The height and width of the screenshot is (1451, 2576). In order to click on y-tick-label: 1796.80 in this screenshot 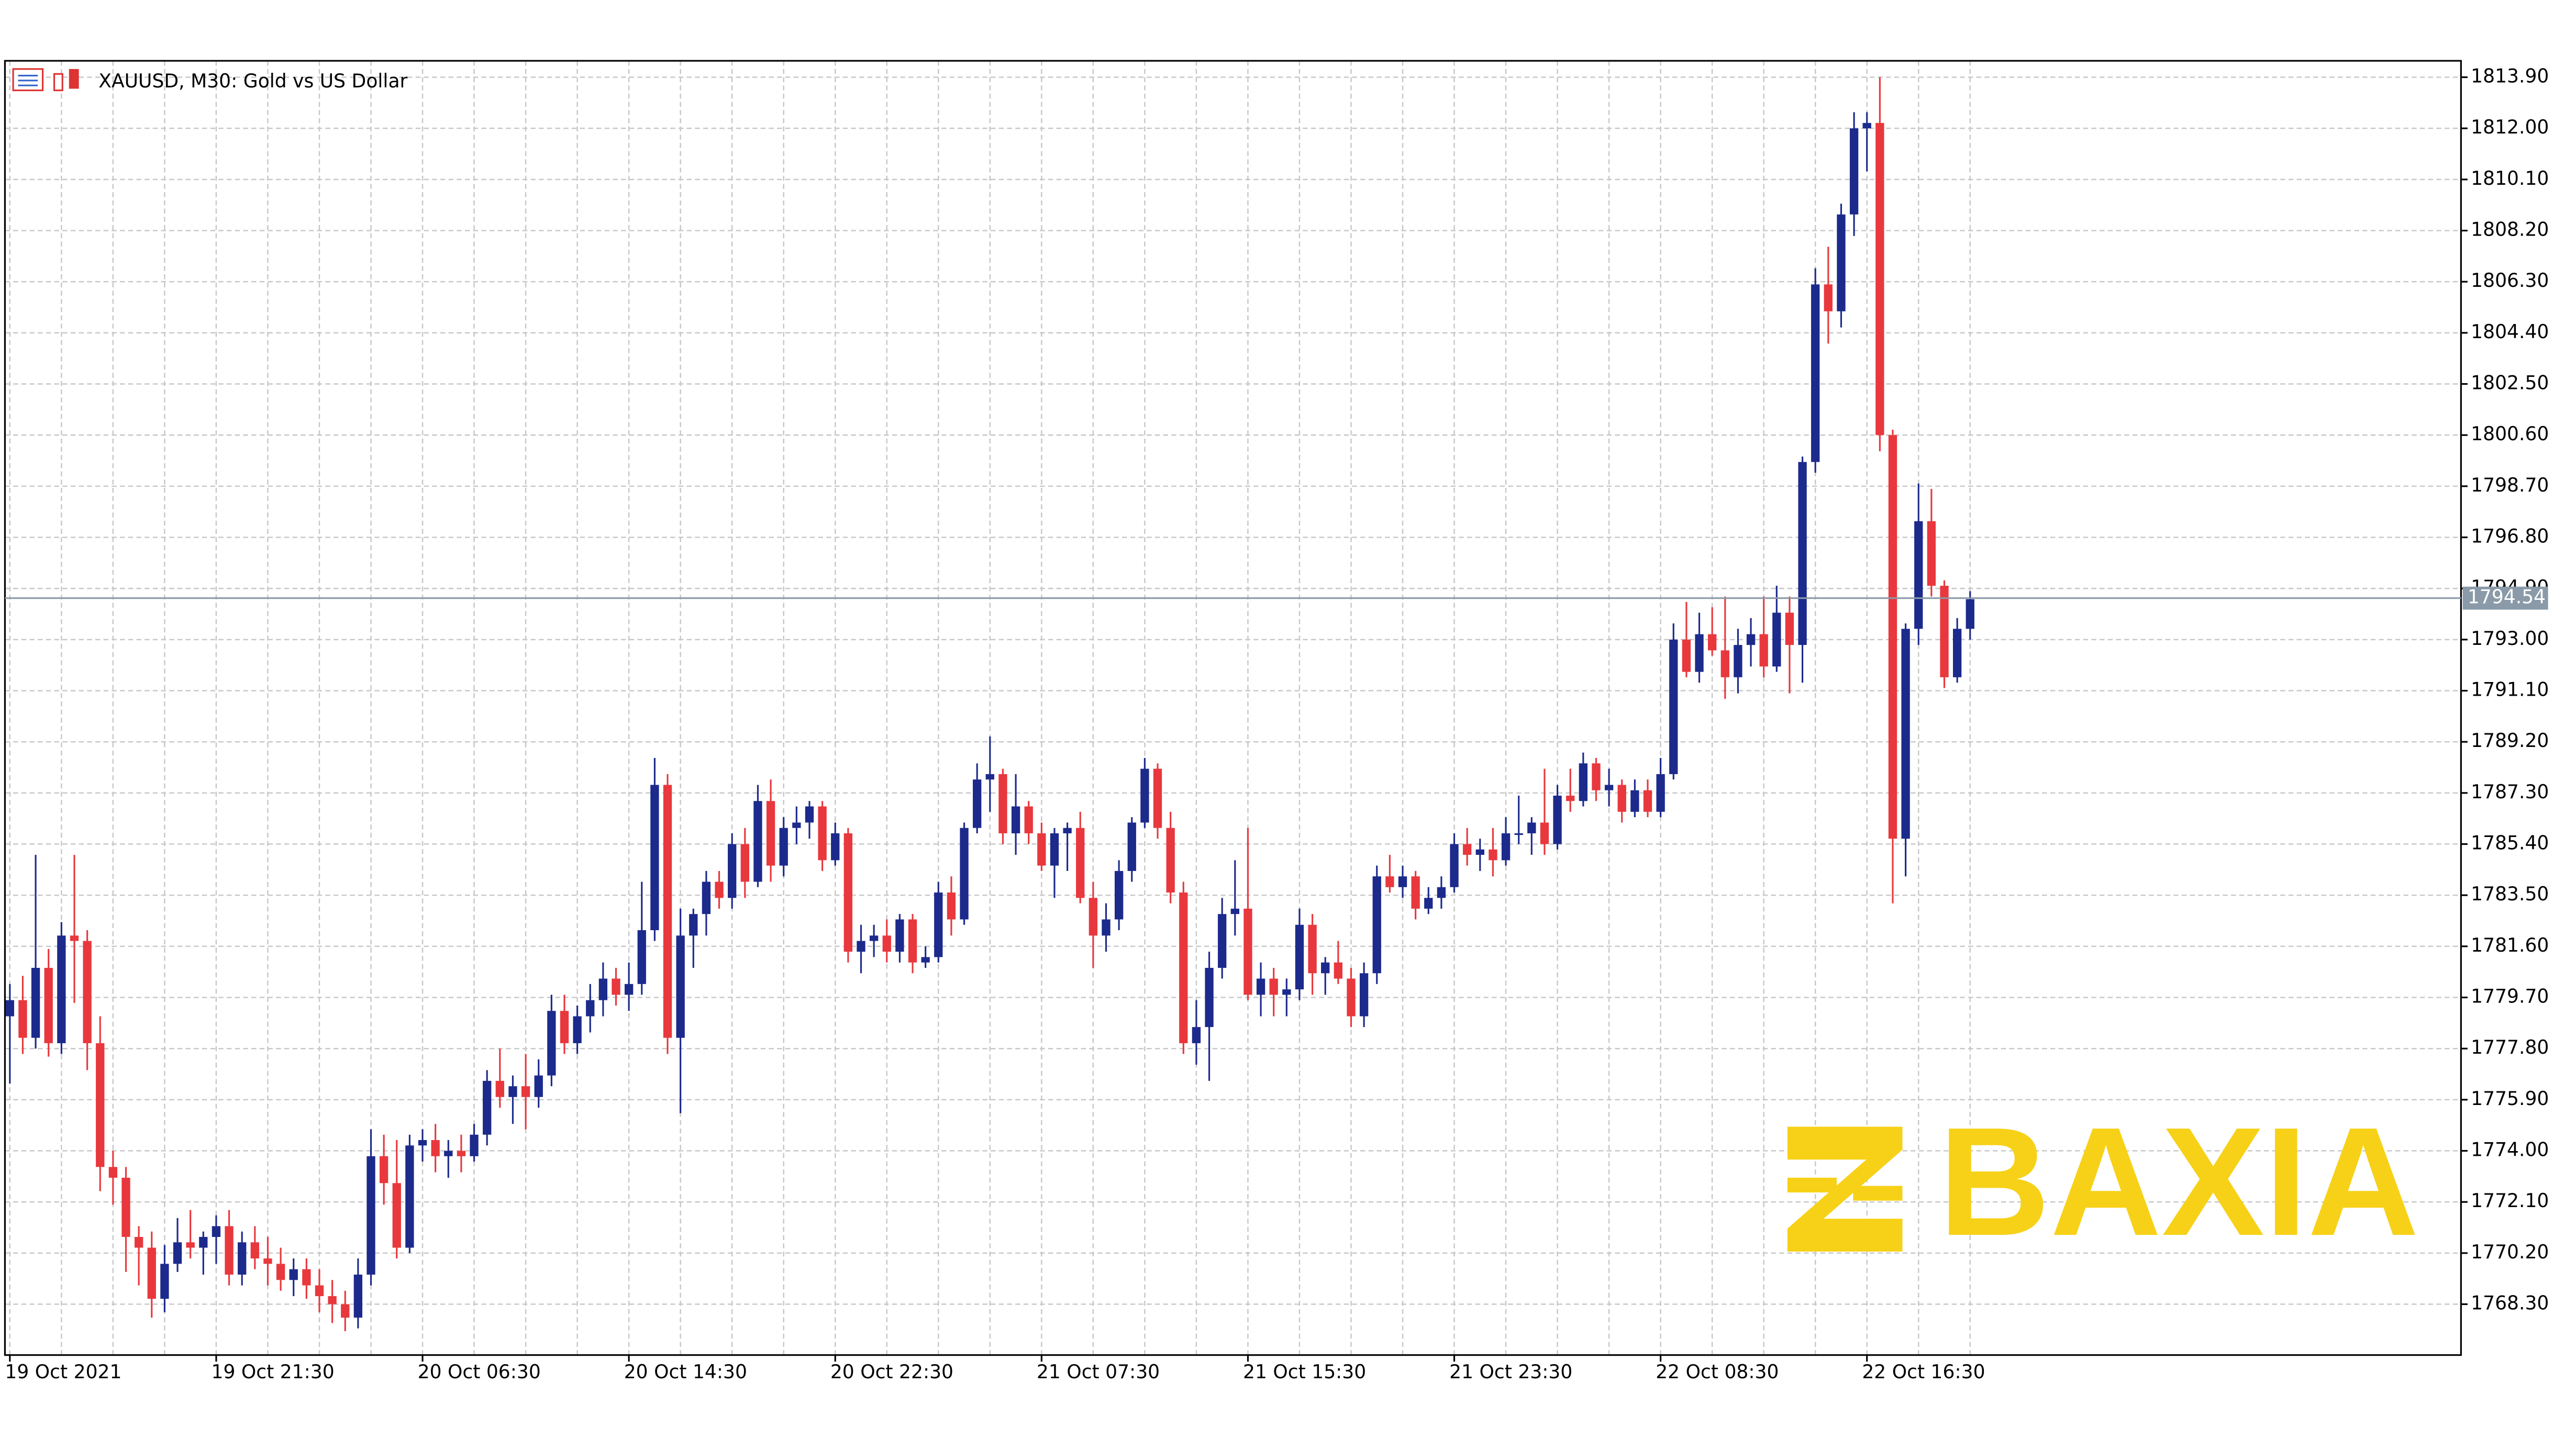, I will do `click(2510, 537)`.